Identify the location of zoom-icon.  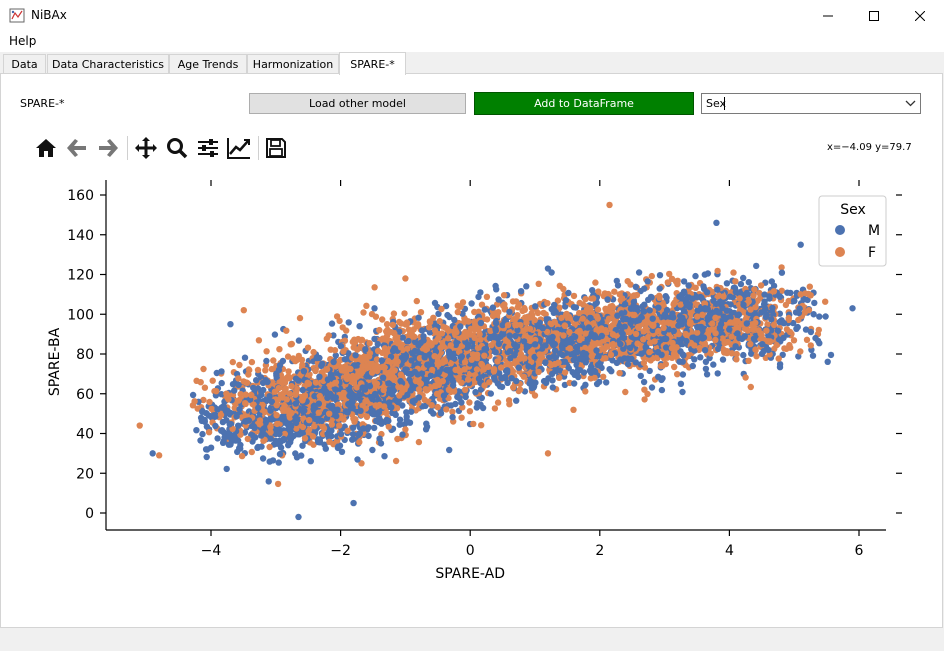
(177, 148).